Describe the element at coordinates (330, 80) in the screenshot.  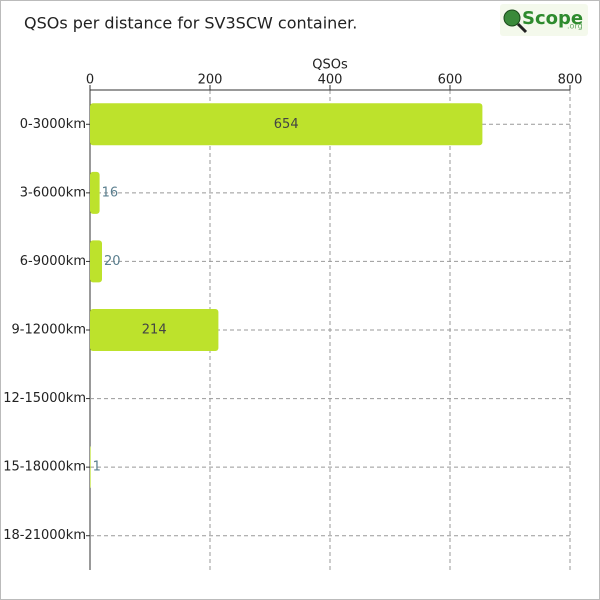
I see `x-tick-label: 400` at that location.